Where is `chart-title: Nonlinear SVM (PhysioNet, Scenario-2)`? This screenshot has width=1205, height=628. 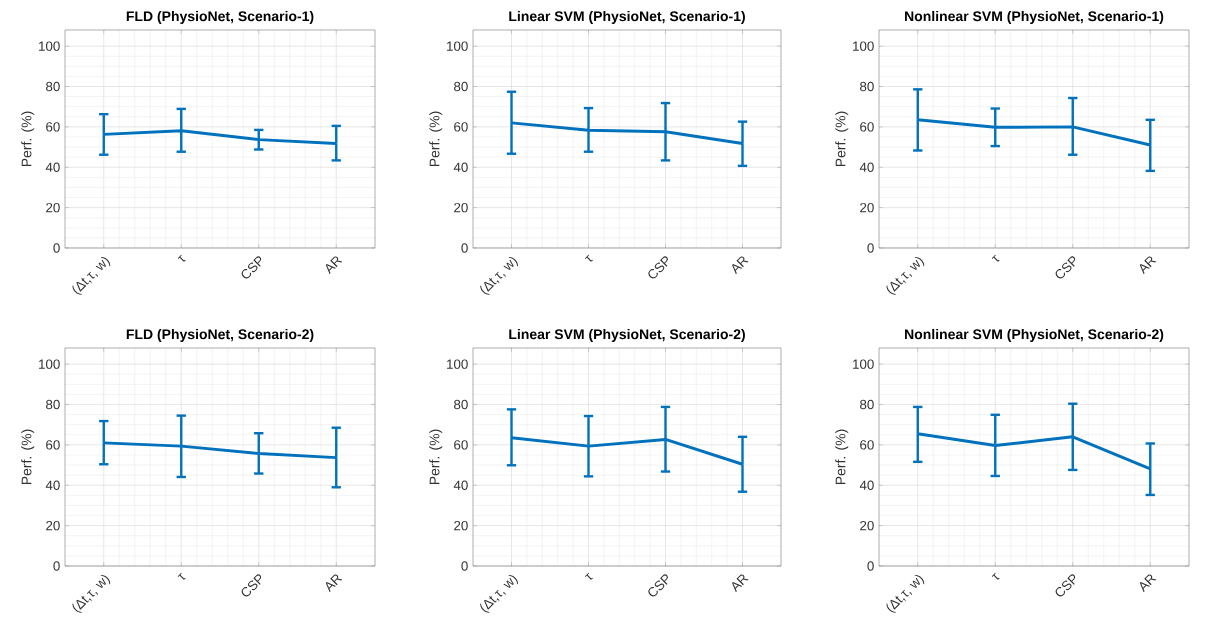 chart-title: Nonlinear SVM (PhysioNet, Scenario-2) is located at coordinates (1034, 335).